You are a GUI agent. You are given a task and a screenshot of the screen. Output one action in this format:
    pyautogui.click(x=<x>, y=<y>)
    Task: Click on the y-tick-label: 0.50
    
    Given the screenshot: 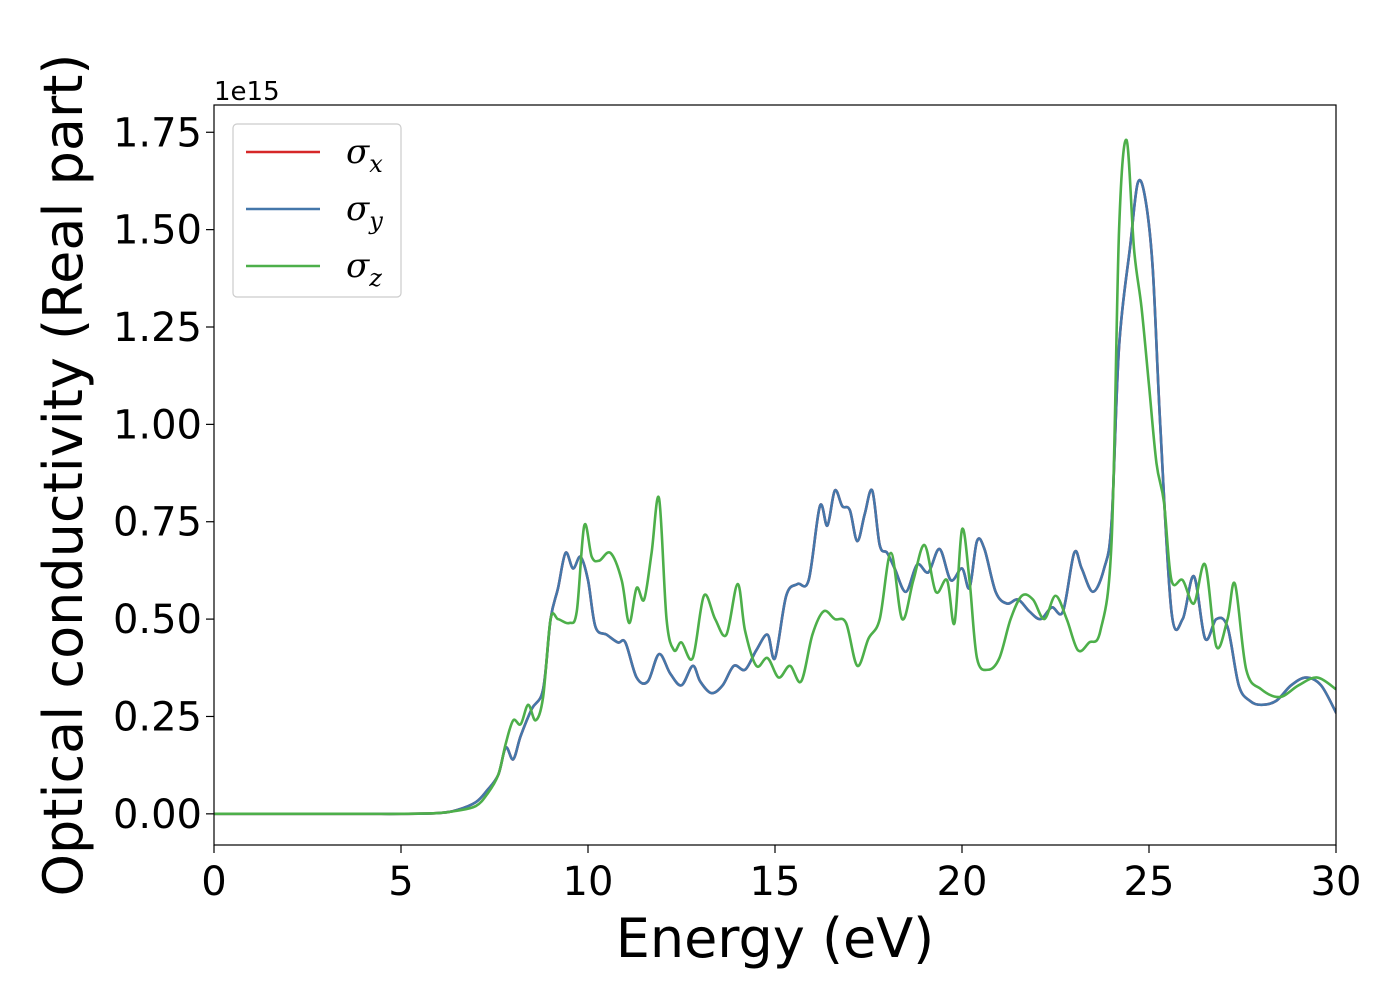 What is the action you would take?
    pyautogui.click(x=157, y=620)
    